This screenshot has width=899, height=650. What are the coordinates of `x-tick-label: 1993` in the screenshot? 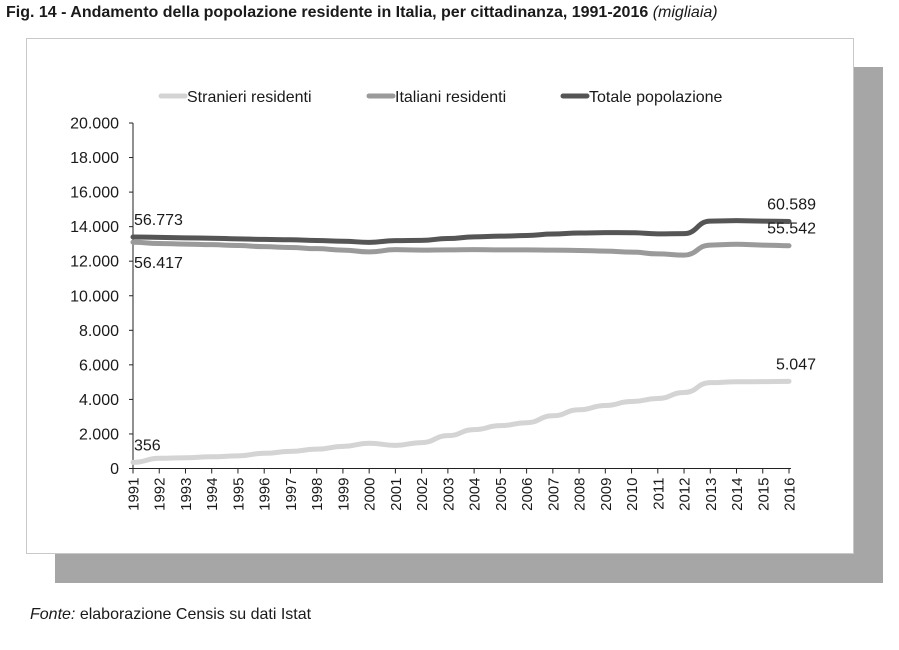 It's located at (186, 494).